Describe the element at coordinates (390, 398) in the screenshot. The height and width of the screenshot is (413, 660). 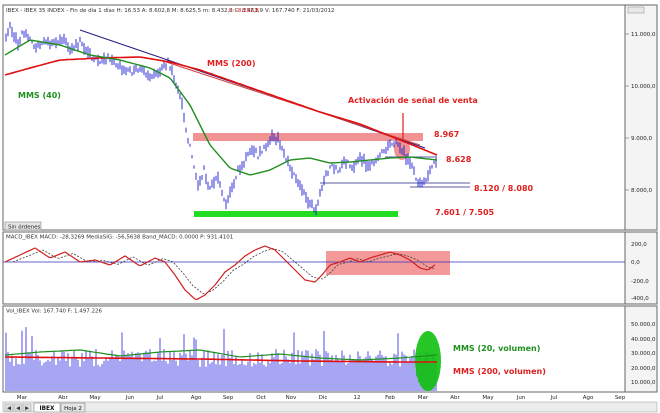
I see `month-label-feb: Feb` at that location.